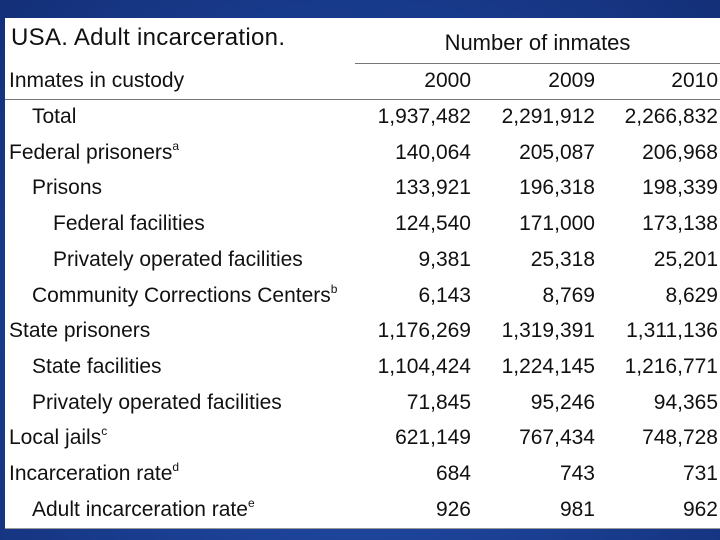  What do you see at coordinates (571, 80) in the screenshot?
I see `year-2009-header: 2009` at bounding box center [571, 80].